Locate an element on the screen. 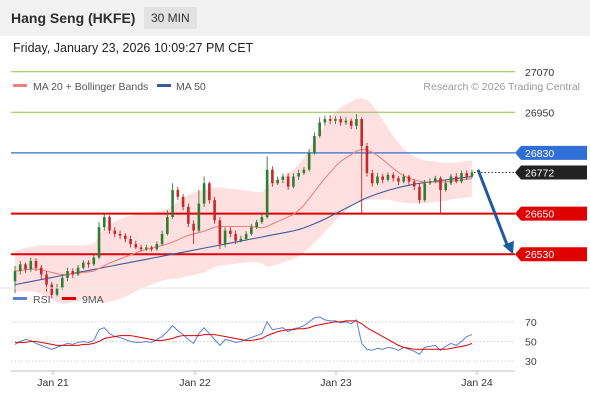 This screenshot has width=590, height=400. x-tick-label: Jan 22 is located at coordinates (195, 383).